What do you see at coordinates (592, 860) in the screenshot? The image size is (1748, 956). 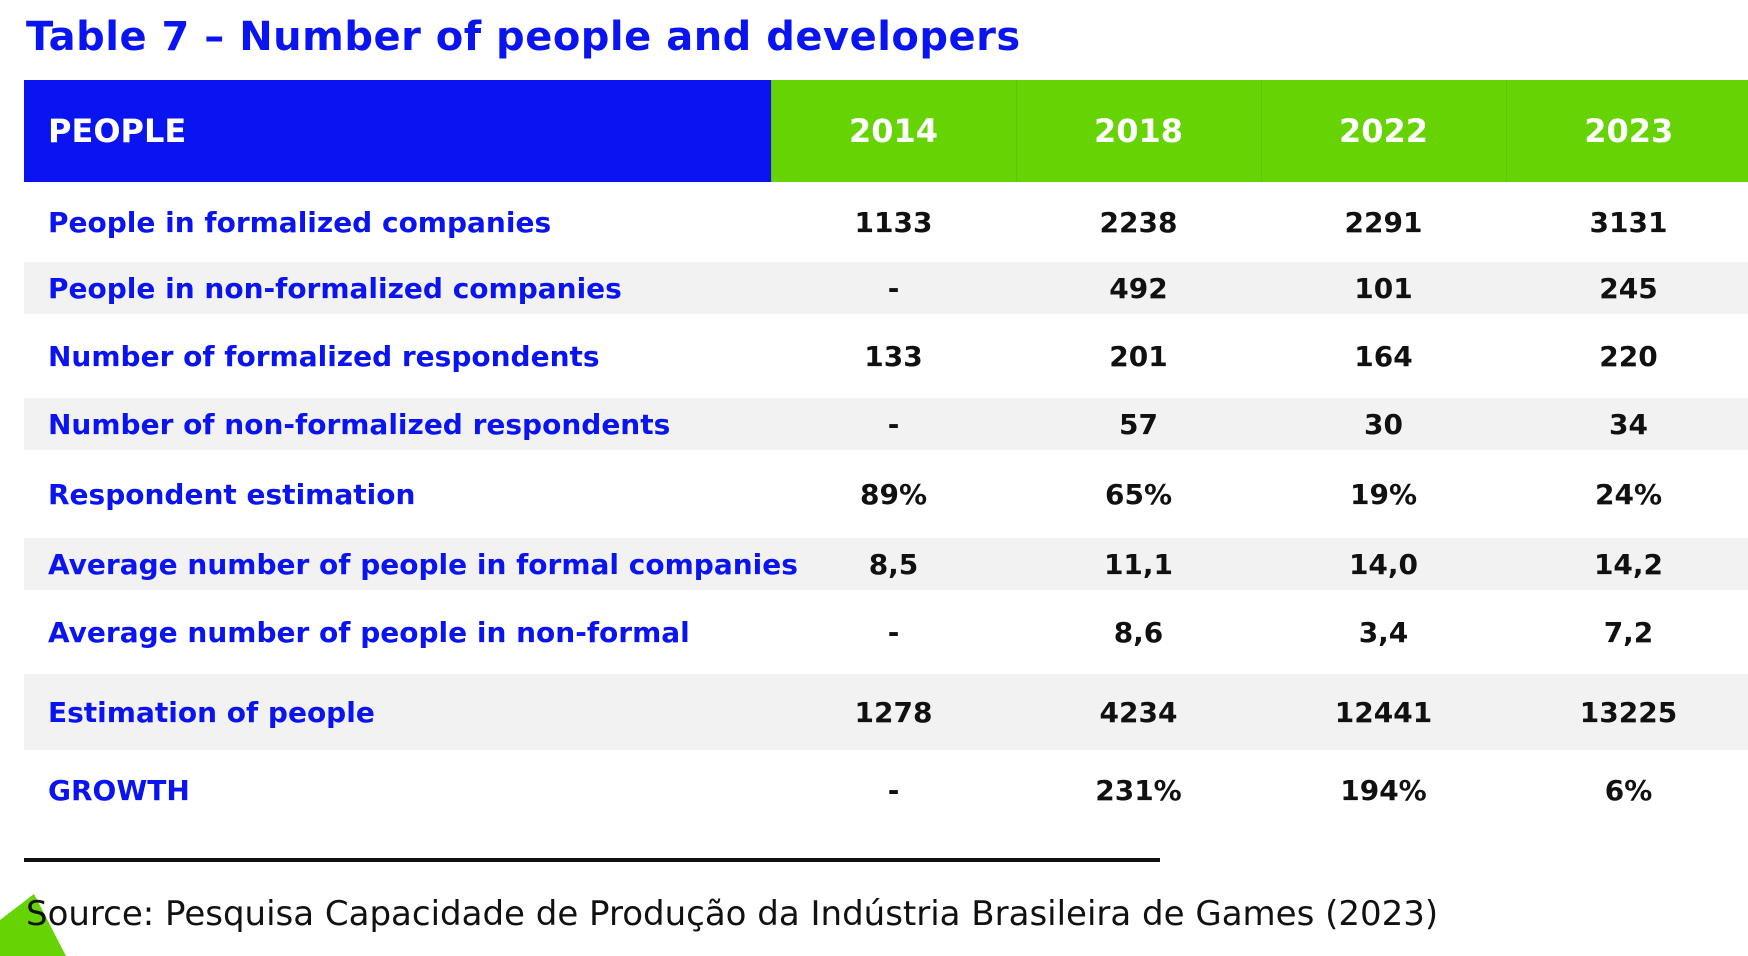 I see `source-divider` at bounding box center [592, 860].